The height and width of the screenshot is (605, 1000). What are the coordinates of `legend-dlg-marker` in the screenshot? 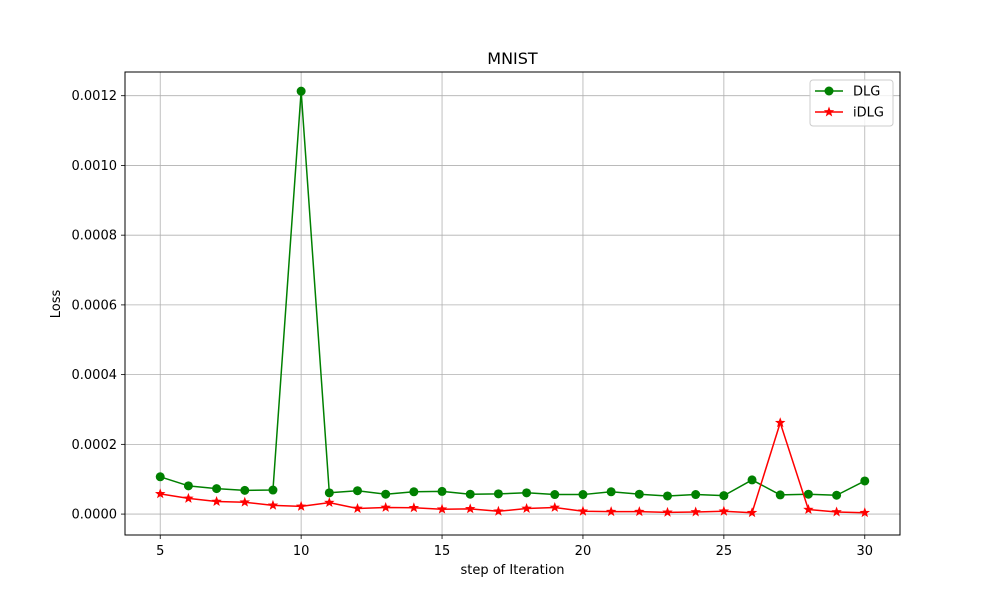 It's located at (829, 91).